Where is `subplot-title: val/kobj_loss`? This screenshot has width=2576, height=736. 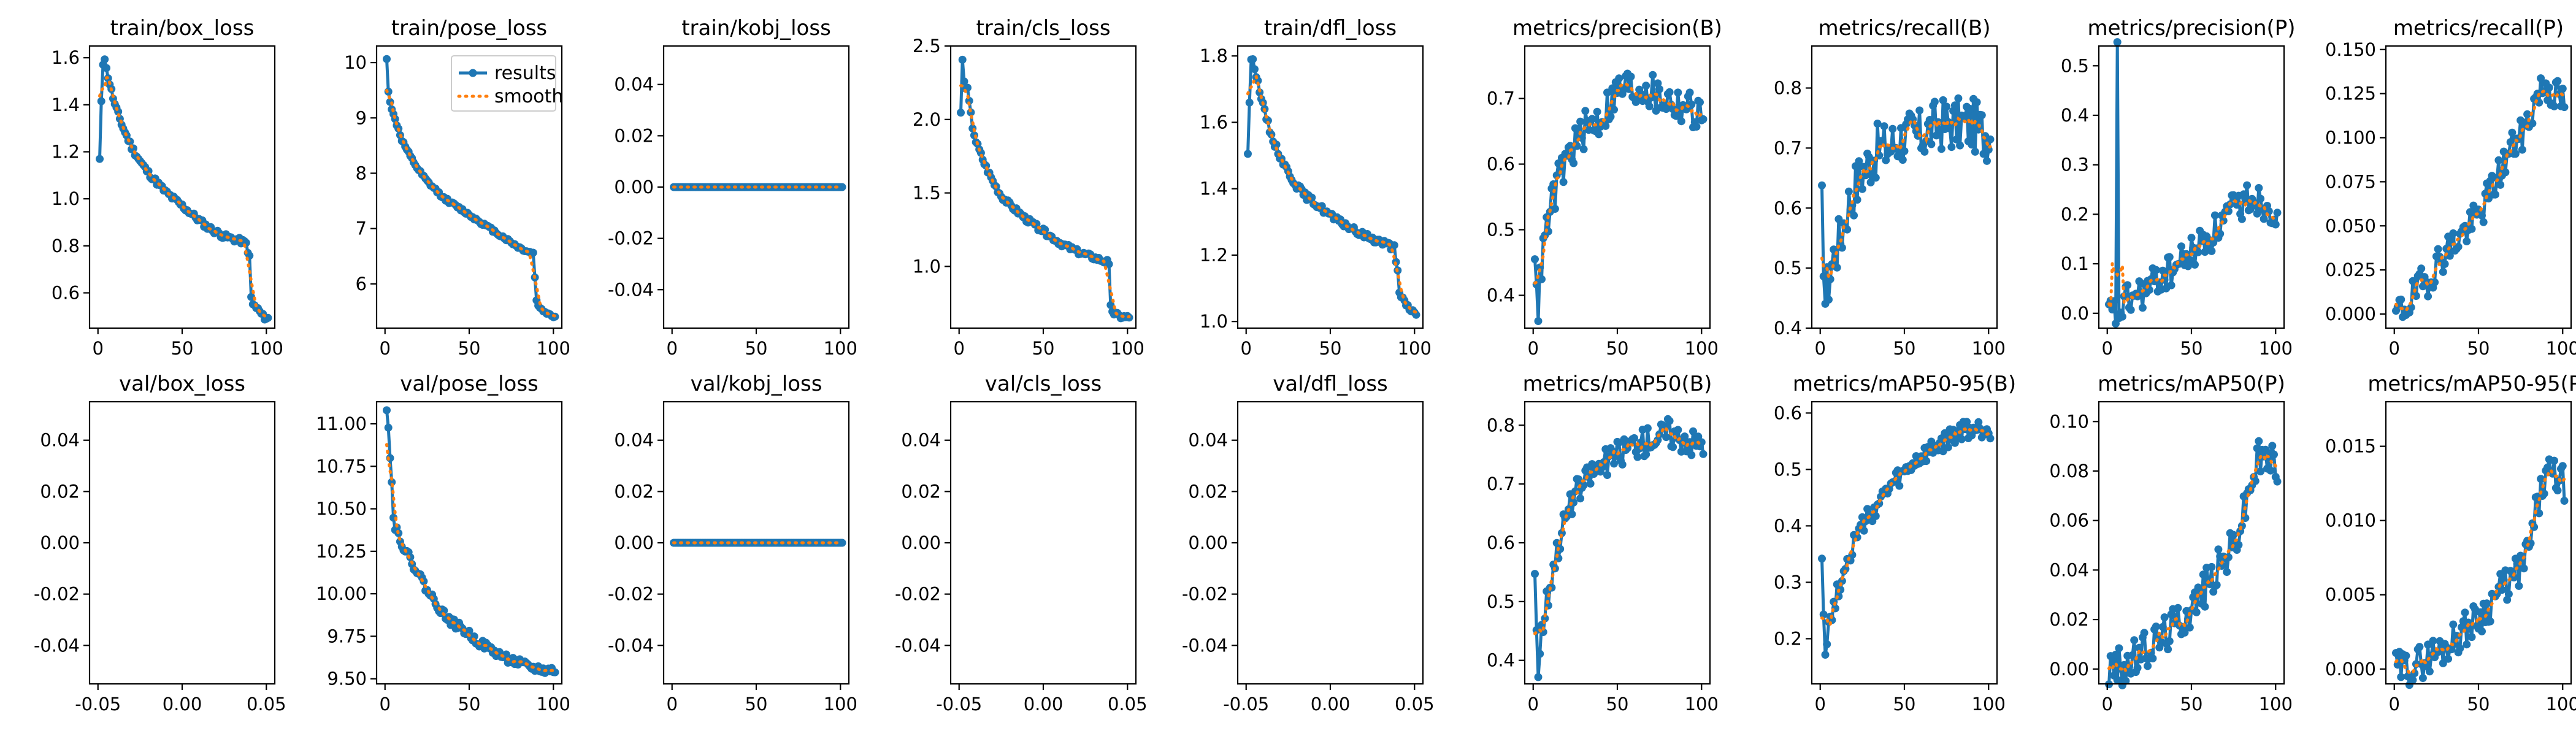 subplot-title: val/kobj_loss is located at coordinates (756, 384).